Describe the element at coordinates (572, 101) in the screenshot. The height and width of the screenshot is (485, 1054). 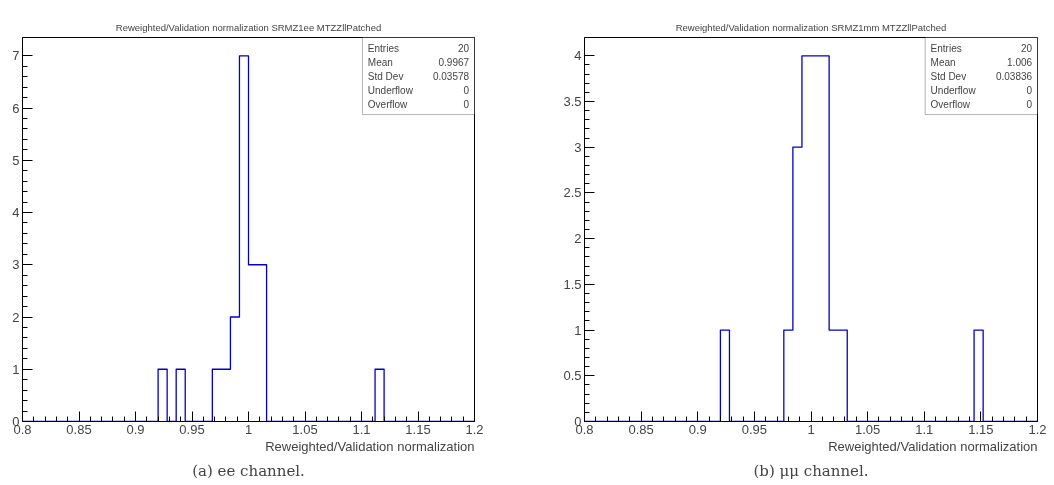
I see `y-tick-label: 3.5` at that location.